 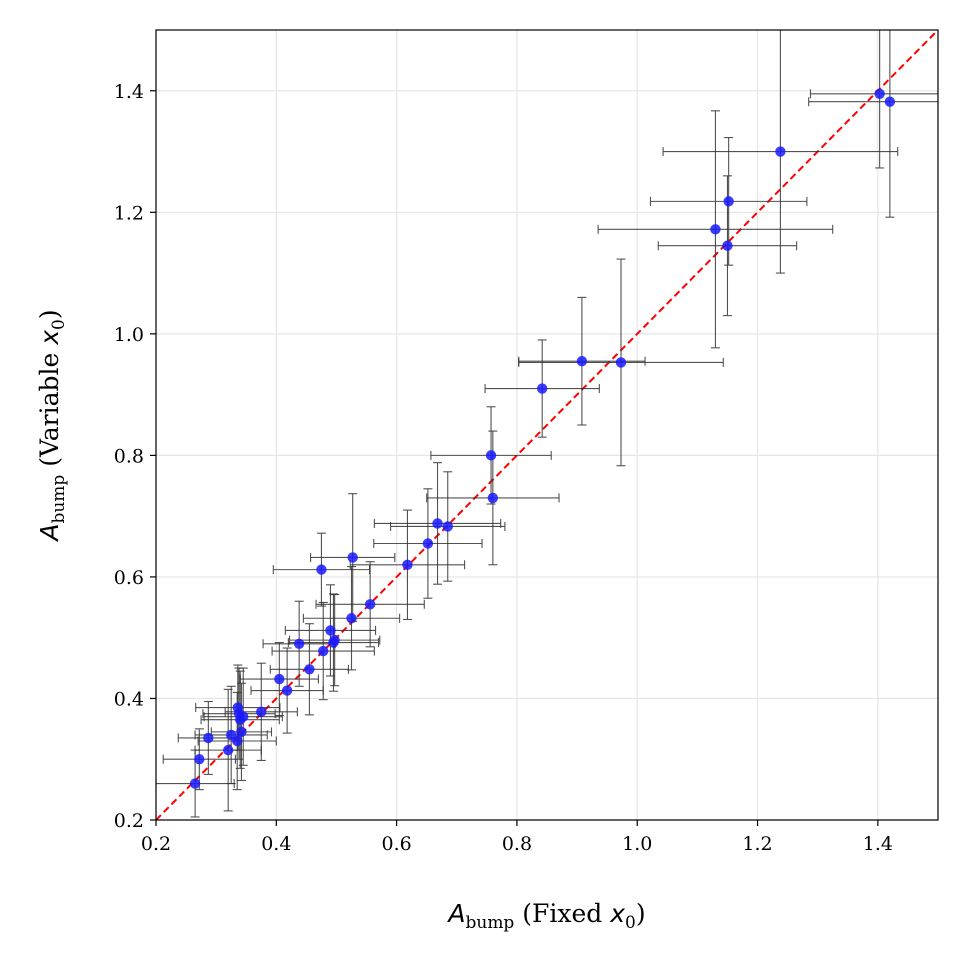 What do you see at coordinates (617, 913) in the screenshot?
I see `x-title-var: x` at bounding box center [617, 913].